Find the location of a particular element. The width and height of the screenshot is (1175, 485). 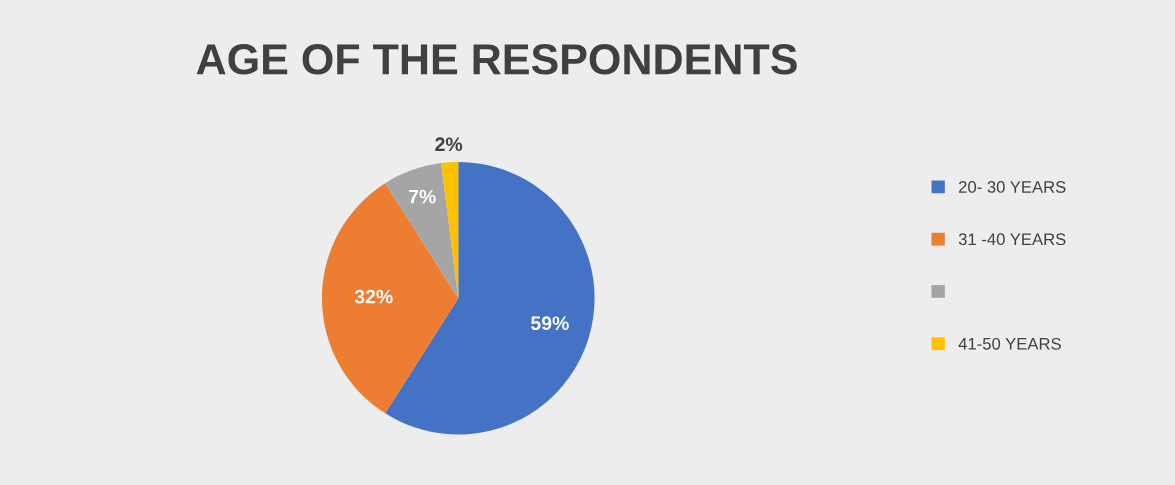

pie-slice is located at coordinates (390, 298).